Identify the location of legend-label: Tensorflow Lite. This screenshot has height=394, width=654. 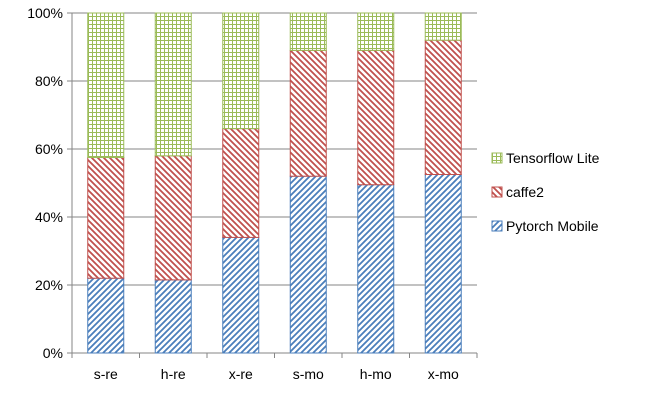
(553, 158).